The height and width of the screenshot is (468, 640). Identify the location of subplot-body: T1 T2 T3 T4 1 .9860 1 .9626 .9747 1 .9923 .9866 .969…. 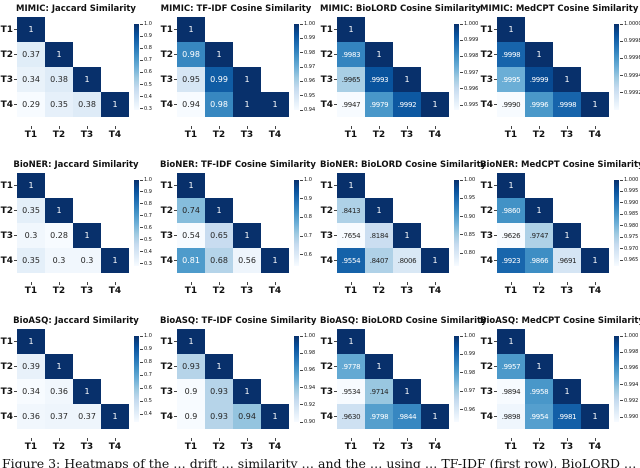
(560, 227).